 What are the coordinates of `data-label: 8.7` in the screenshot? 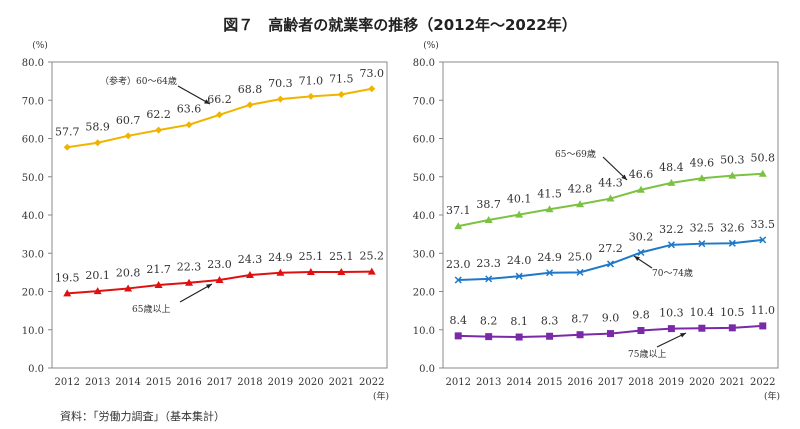 It's located at (580, 319).